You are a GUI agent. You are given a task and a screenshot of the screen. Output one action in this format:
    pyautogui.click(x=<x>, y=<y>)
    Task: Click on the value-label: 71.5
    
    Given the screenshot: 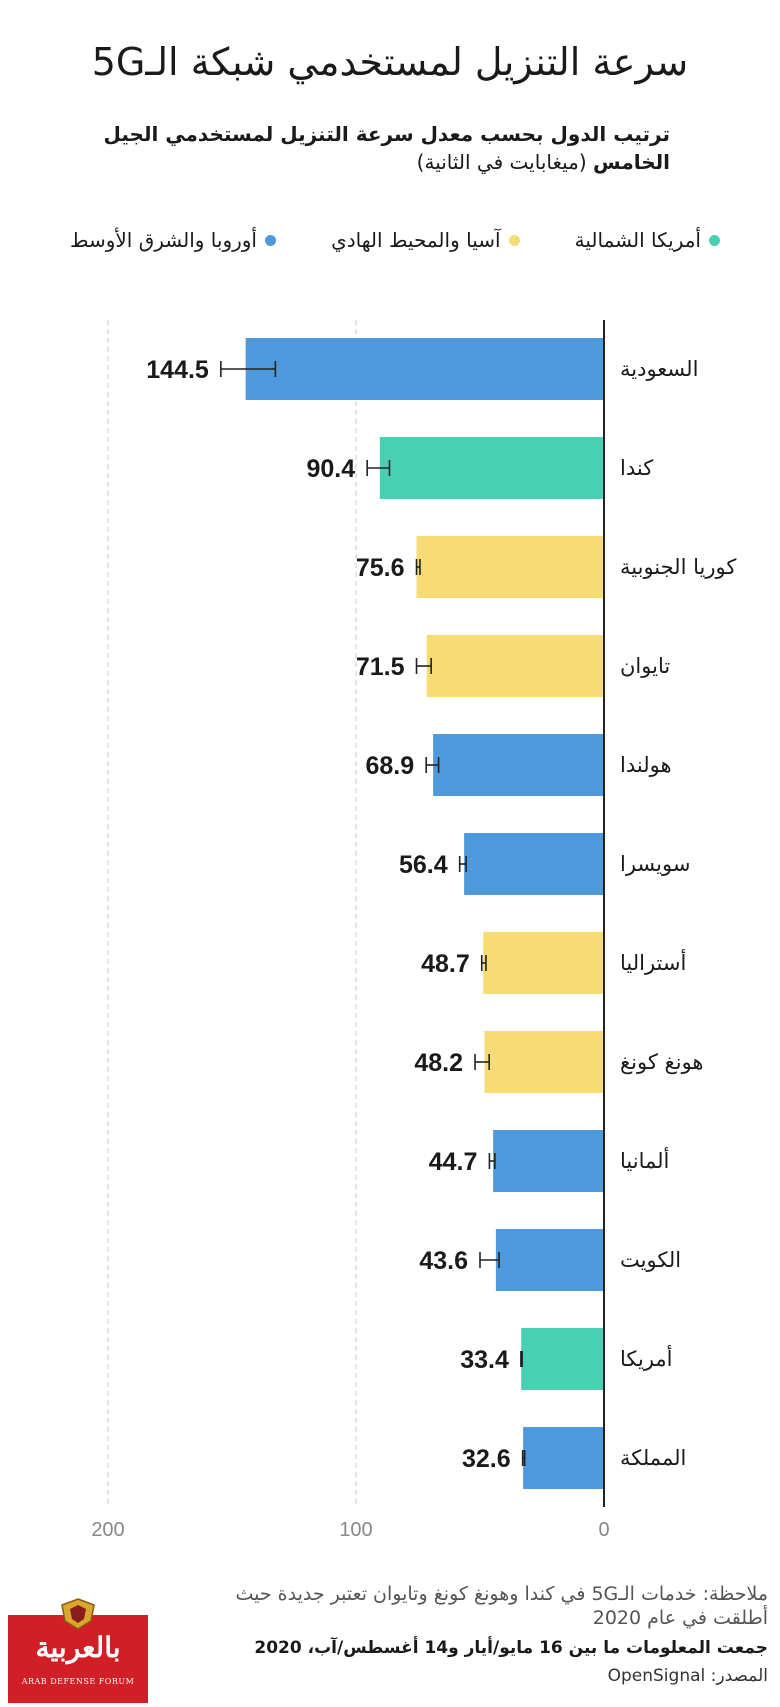 What is the action you would take?
    pyautogui.click(x=380, y=667)
    